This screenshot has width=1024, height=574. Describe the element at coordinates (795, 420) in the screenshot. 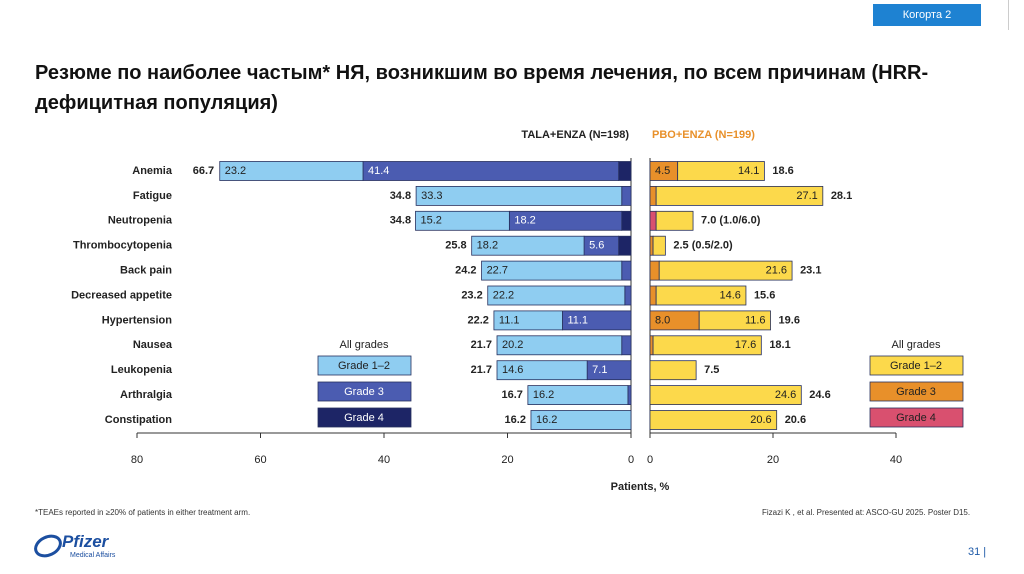

I see `total-label: 20.6` at that location.